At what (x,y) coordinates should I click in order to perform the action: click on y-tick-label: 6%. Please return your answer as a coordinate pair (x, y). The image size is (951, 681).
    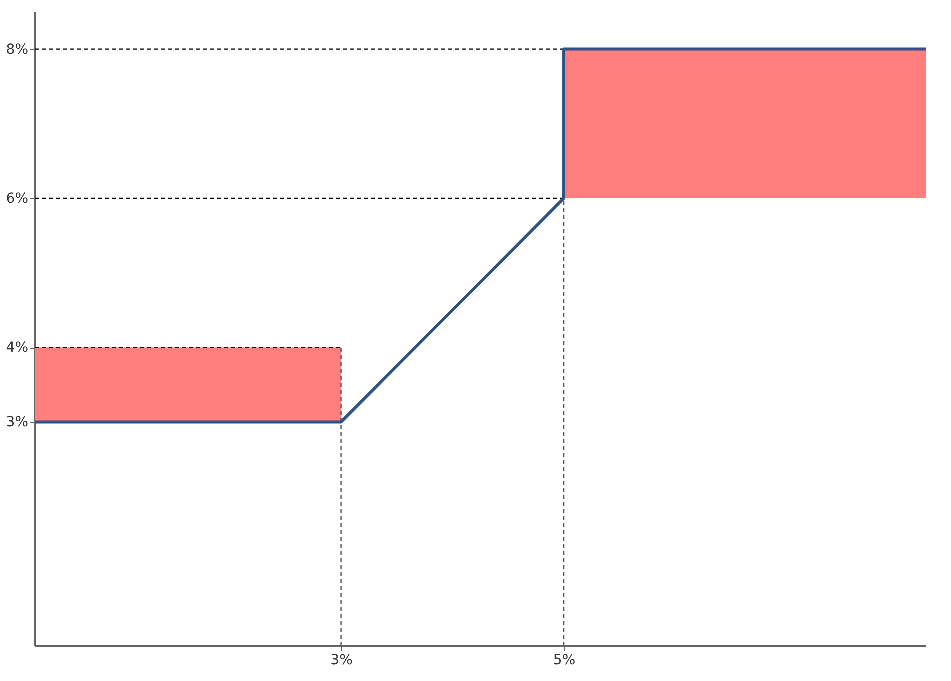
    Looking at the image, I should click on (17, 198).